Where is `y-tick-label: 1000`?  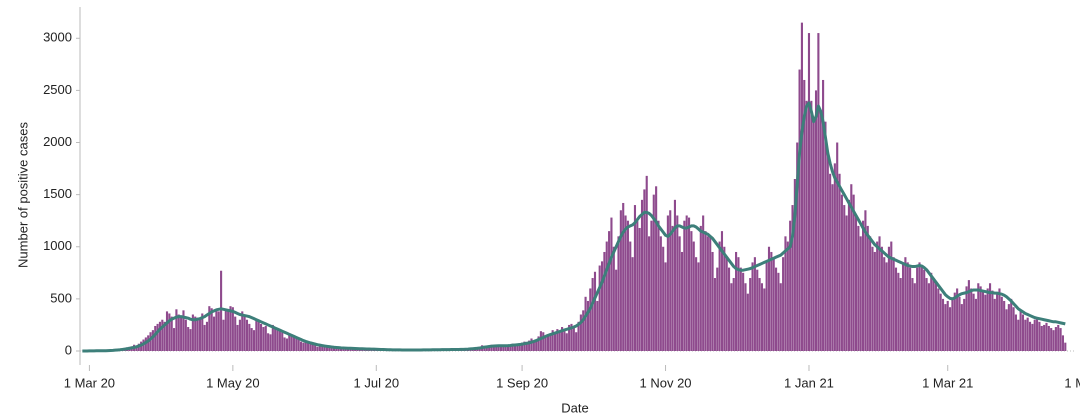
y-tick-label: 1000 is located at coordinates (57, 245).